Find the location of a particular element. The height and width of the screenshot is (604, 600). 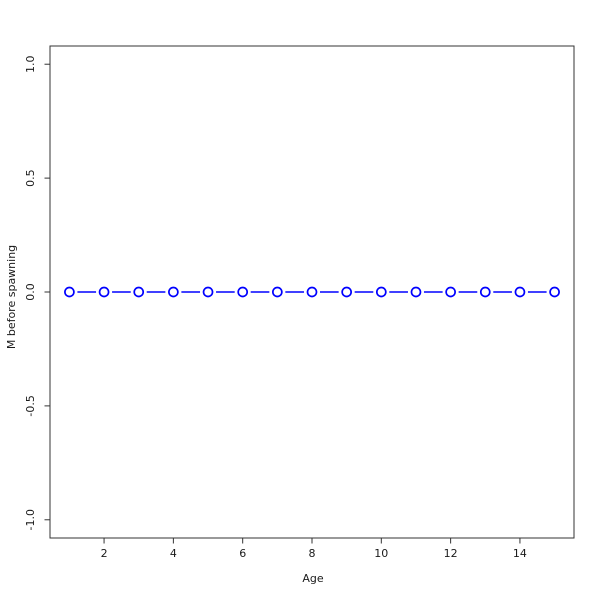

y-tick-label: 1.0 is located at coordinates (30, 64).